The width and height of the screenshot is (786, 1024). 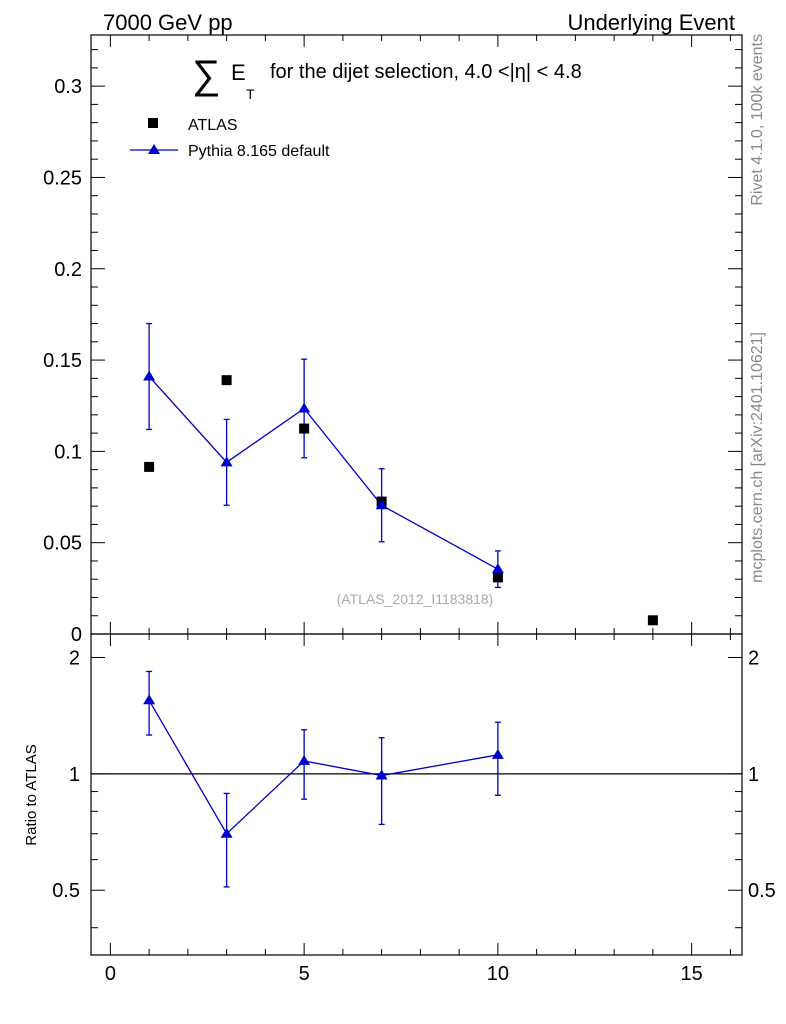 I want to click on y-tick-label: 0.3, so click(x=68, y=87).